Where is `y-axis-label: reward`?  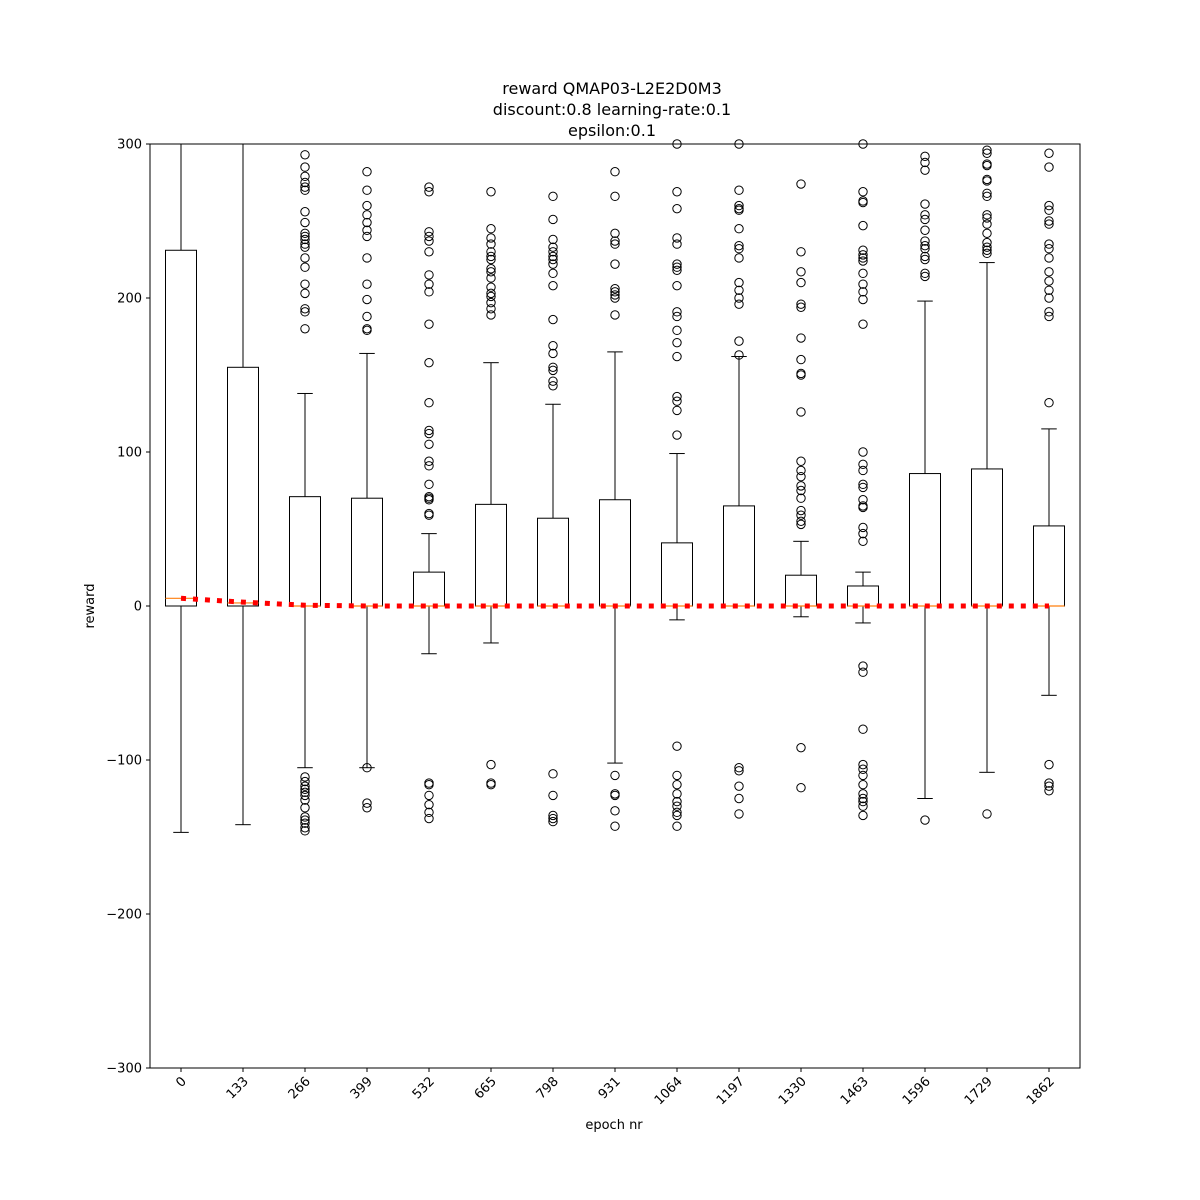
y-axis-label: reward is located at coordinates (90, 605).